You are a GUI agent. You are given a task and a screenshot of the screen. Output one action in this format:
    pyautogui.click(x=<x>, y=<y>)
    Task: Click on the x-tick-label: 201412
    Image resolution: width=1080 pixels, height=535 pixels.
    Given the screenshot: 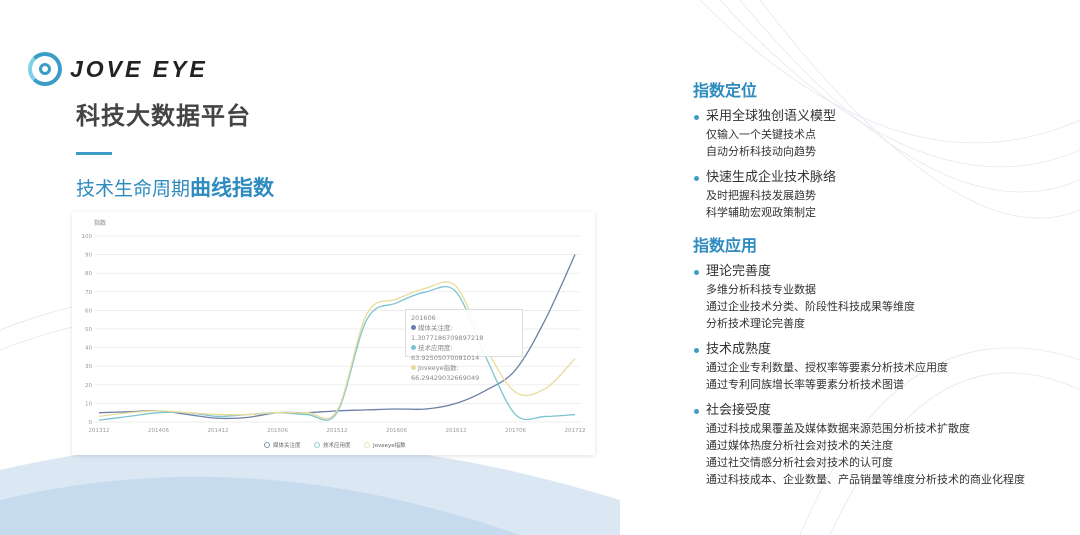 What is the action you would take?
    pyautogui.click(x=218, y=431)
    